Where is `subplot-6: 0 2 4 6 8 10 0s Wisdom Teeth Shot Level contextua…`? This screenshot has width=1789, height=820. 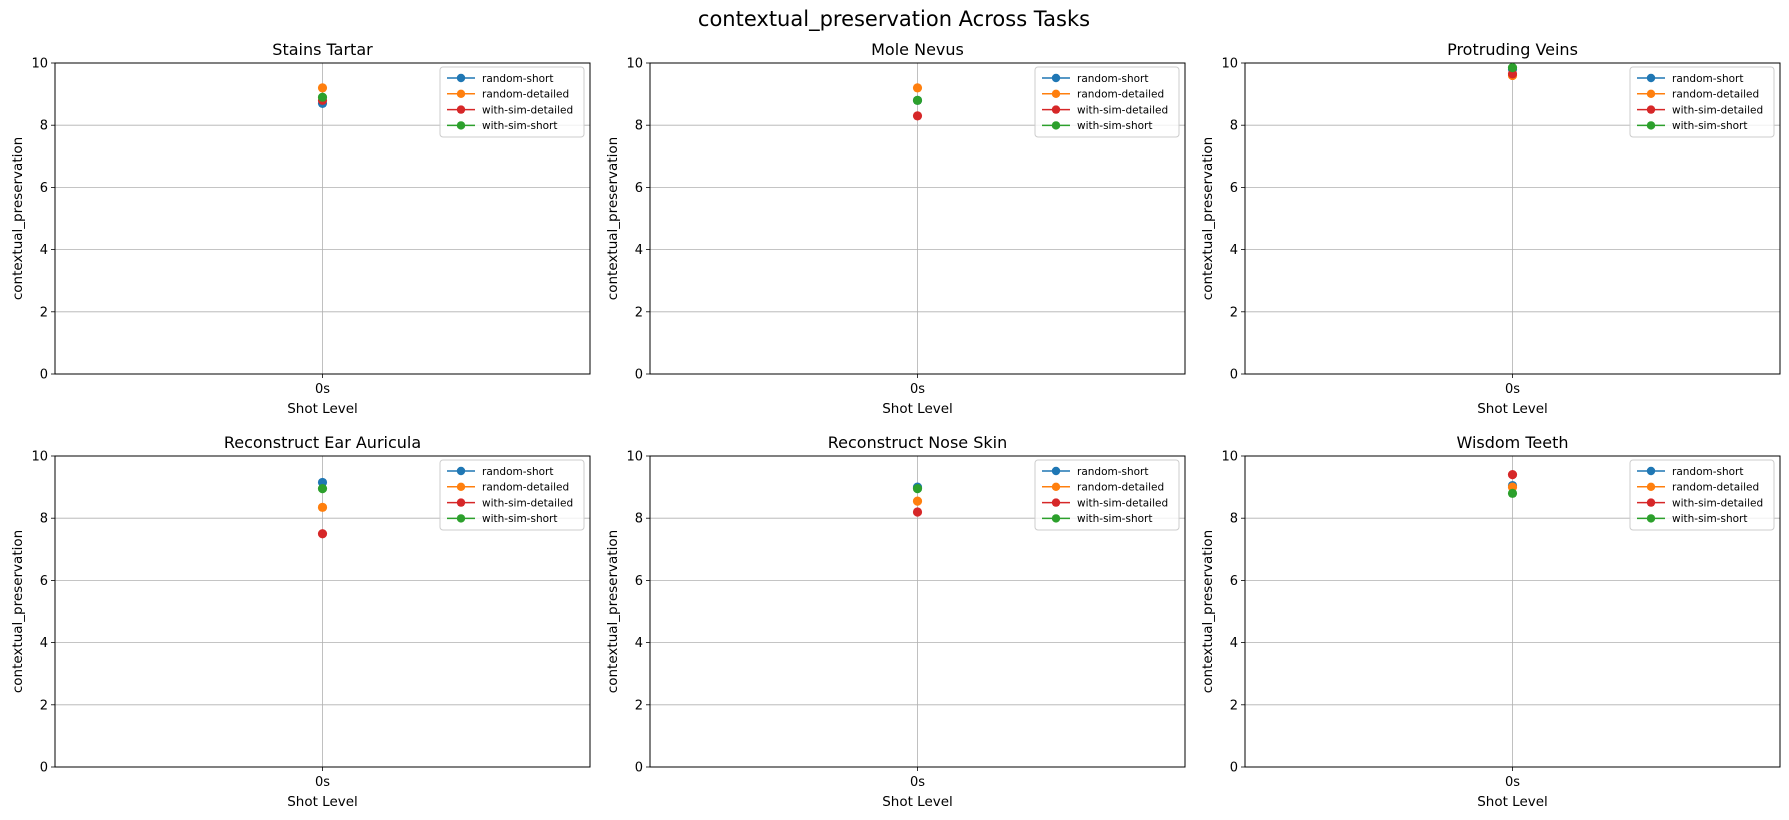
subplot-6: 0 2 4 6 8 10 0s Wisdom Teeth Shot Level contextua… is located at coordinates (1490, 621).